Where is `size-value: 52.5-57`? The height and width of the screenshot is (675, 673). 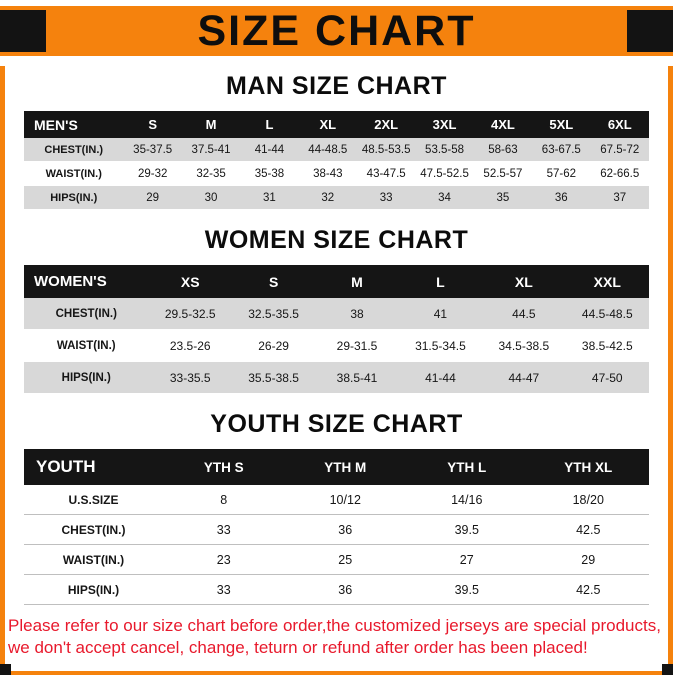
size-value: 52.5-57 is located at coordinates (503, 173).